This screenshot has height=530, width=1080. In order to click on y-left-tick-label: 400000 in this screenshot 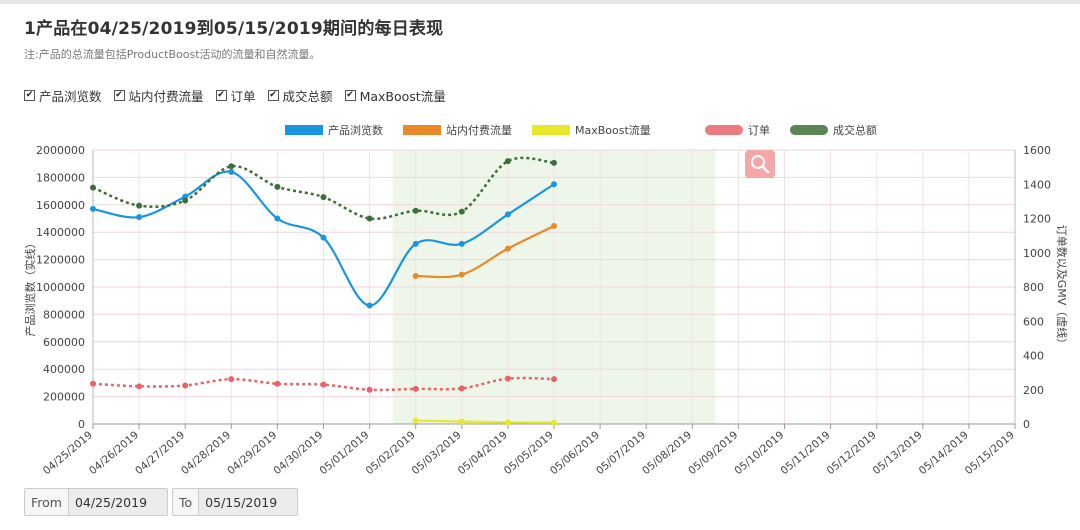, I will do `click(64, 369)`.